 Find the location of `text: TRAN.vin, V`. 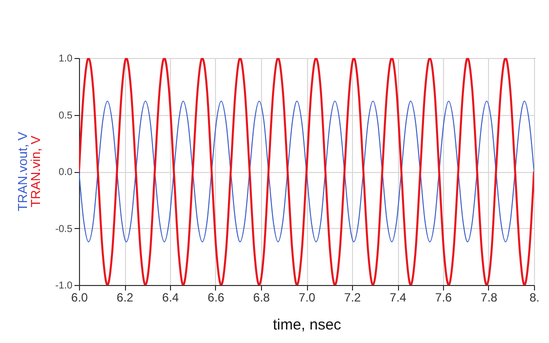

text: TRAN.vin, V is located at coordinates (35, 171).